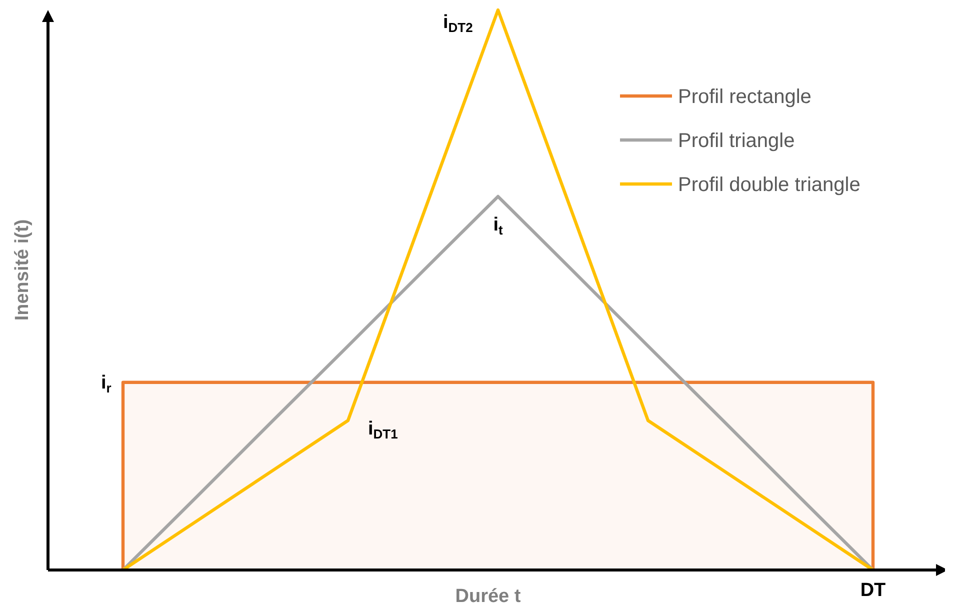 The image size is (953, 612). What do you see at coordinates (873, 590) in the screenshot?
I see `text: DT` at bounding box center [873, 590].